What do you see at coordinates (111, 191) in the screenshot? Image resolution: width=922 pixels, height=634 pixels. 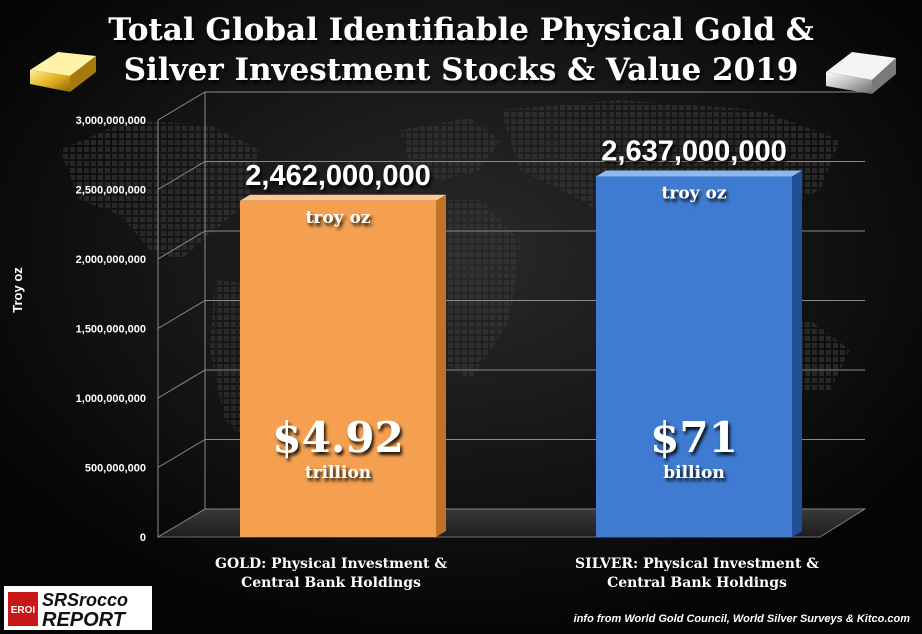 I see `y-tick-label: 2,500,000,000` at bounding box center [111, 191].